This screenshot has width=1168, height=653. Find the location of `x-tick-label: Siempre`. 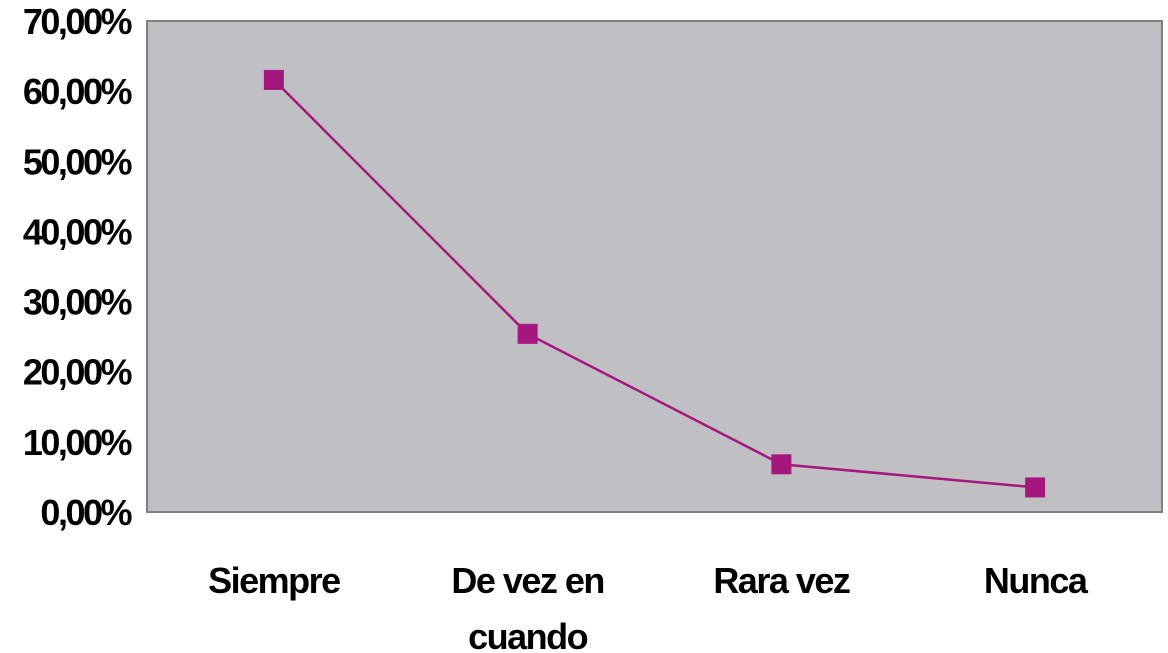

x-tick-label: Siempre is located at coordinates (274, 580).